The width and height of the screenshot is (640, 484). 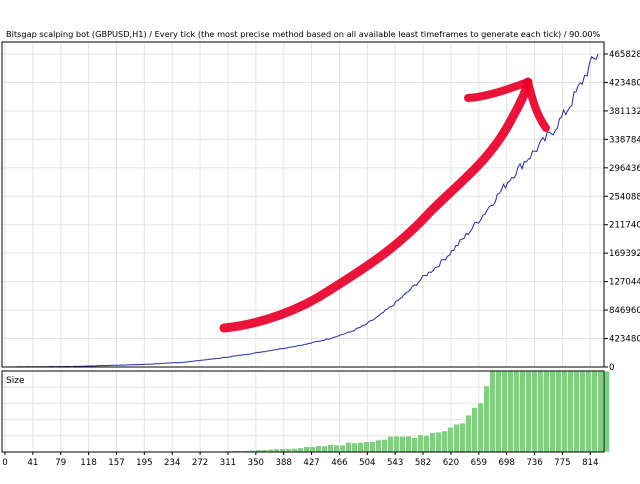 What do you see at coordinates (624, 311) in the screenshot?
I see `y-tick-label: 846960` at bounding box center [624, 311].